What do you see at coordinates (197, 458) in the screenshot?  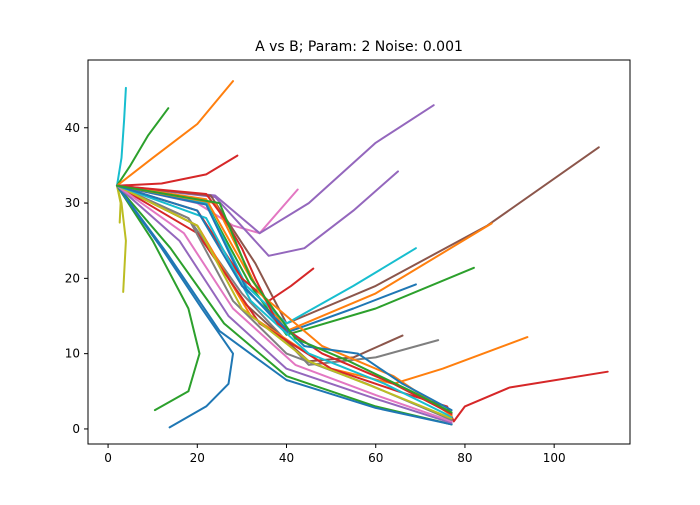 I see `x-tick-label: 20` at bounding box center [197, 458].